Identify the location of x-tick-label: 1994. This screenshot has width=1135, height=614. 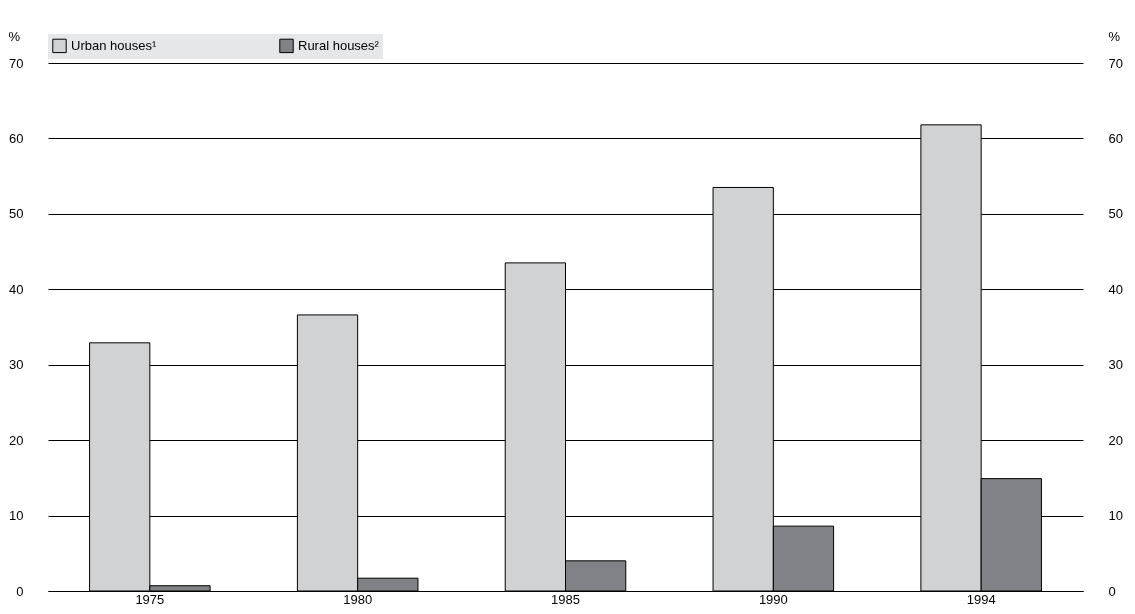
(981, 599).